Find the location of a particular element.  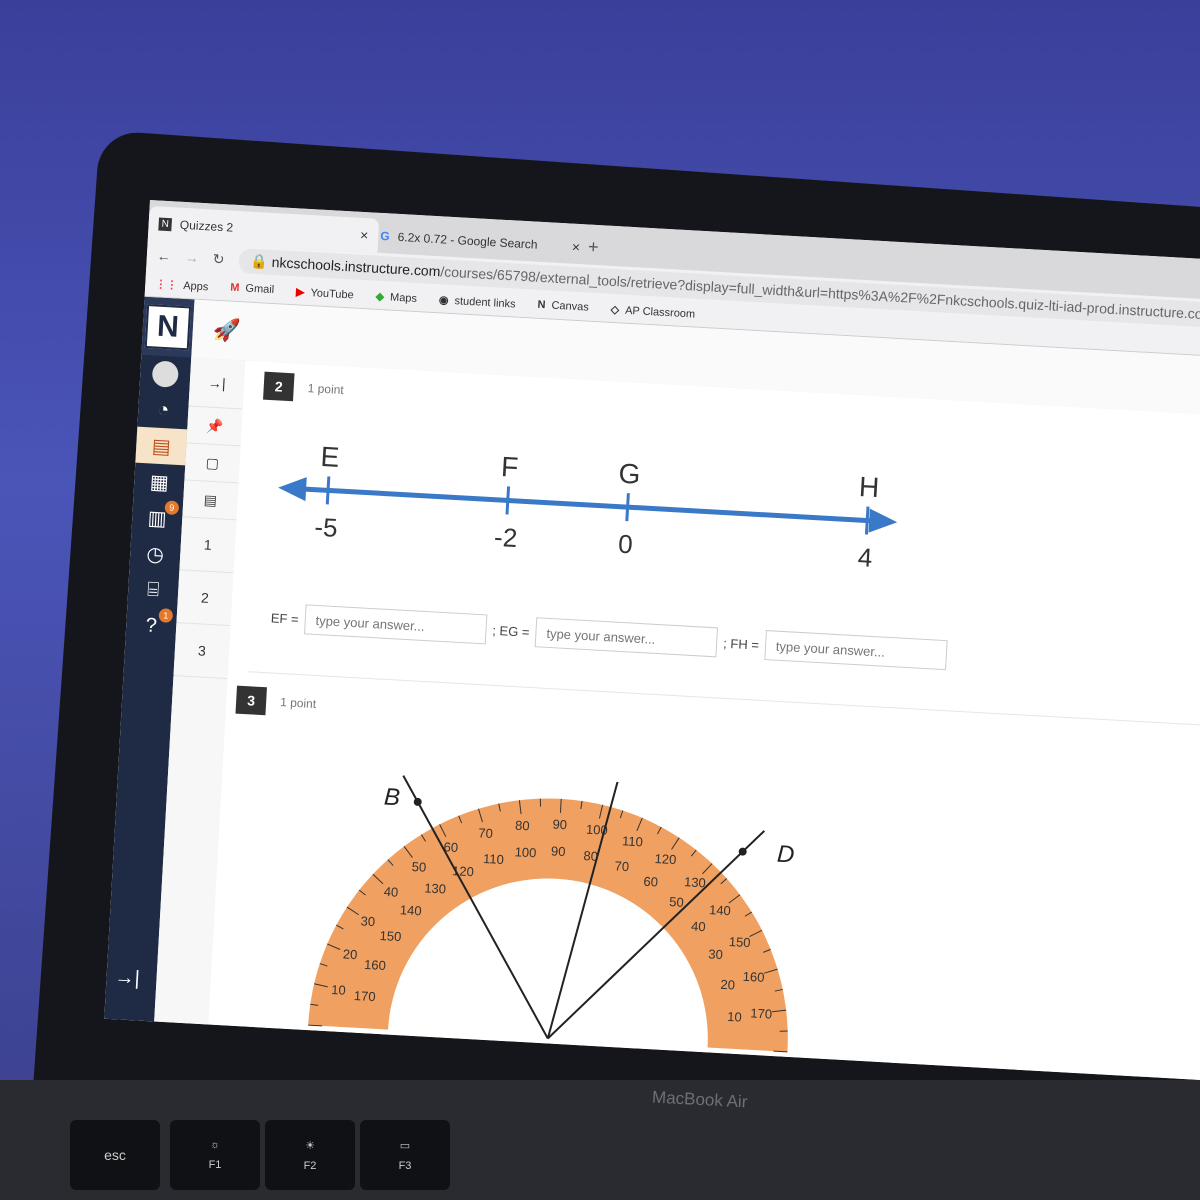

right-arrow is located at coordinates (883, 520).